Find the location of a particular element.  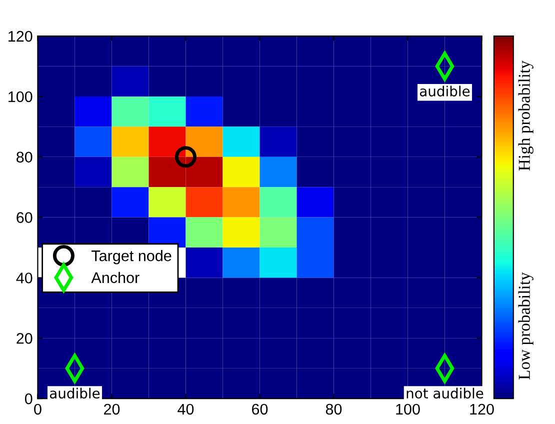

x-tick-label: 100 is located at coordinates (408, 409).